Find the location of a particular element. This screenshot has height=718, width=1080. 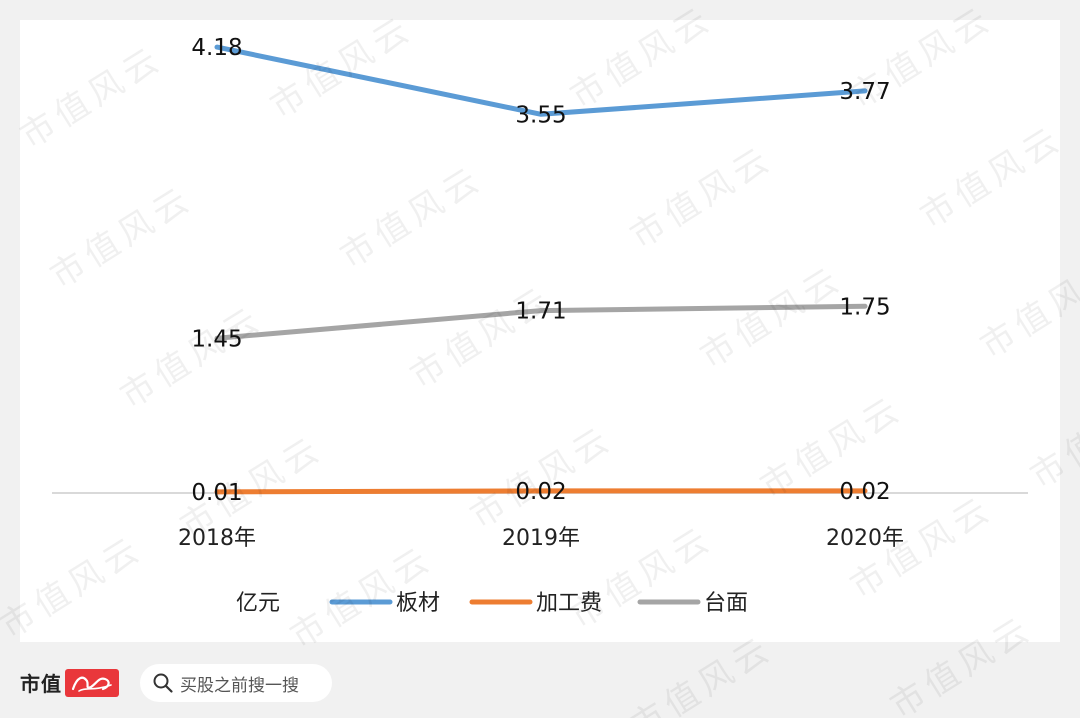

x-tick-label: 2019年 is located at coordinates (541, 538).